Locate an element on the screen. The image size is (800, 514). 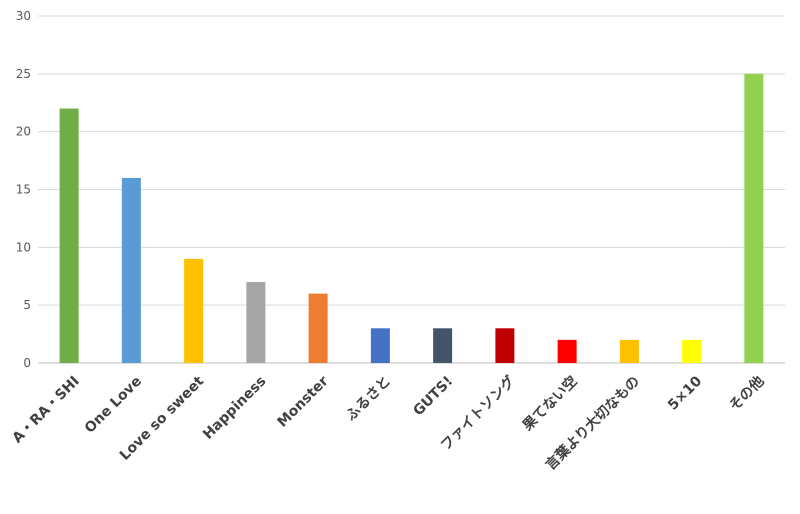
x-tick-label: その他 is located at coordinates (747, 394).